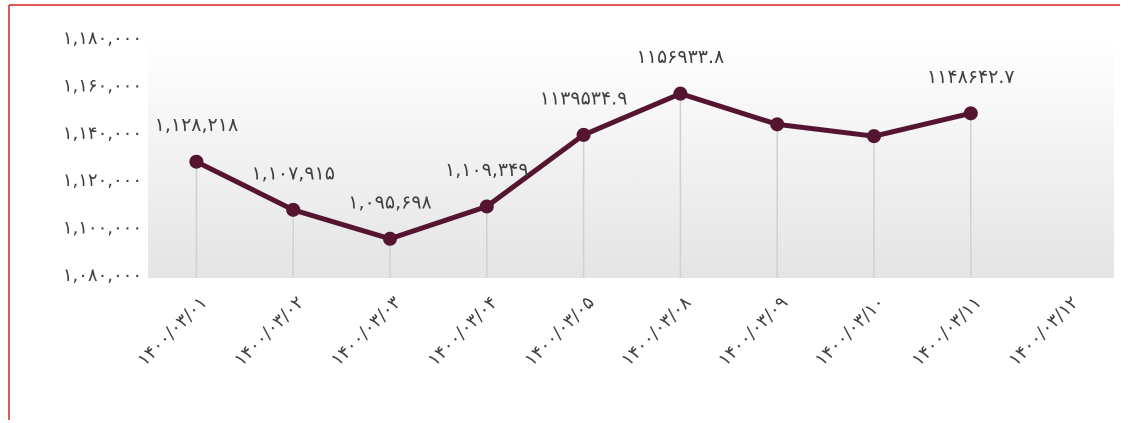  What do you see at coordinates (947, 331) in the screenshot?
I see `x-tick-label: ۱۴۰۰/۰۳/۱۱` at bounding box center [947, 331].